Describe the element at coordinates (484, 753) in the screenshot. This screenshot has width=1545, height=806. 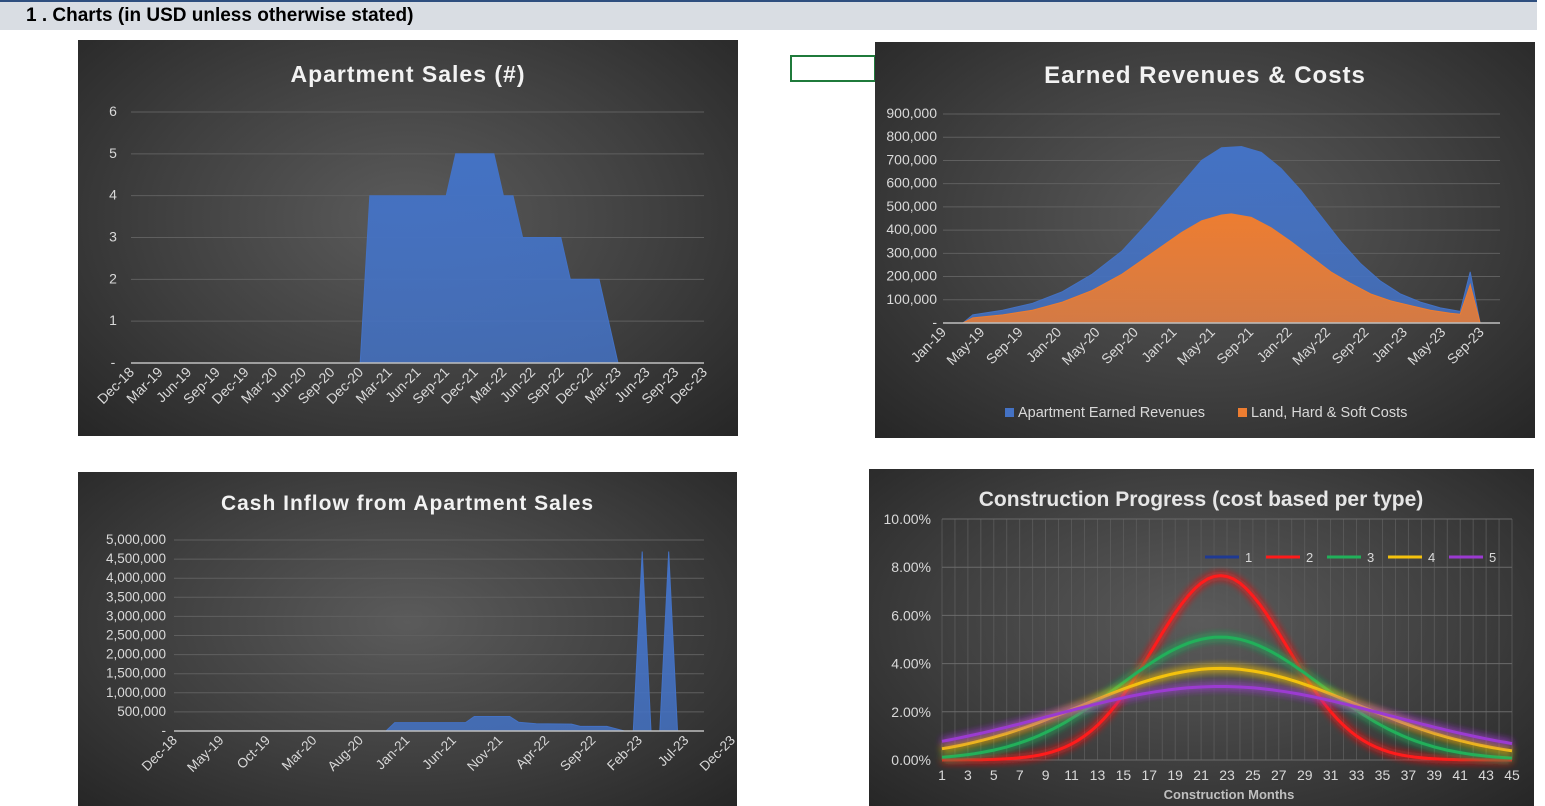
I see `x-tick-label: Nov-21` at that location.